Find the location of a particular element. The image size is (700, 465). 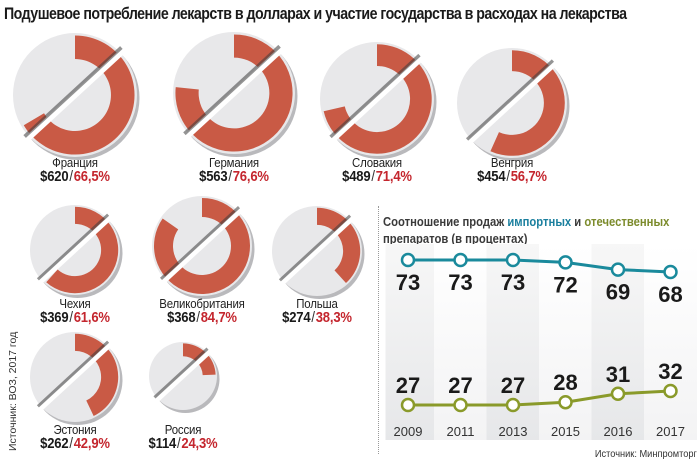

country-name: Словакия is located at coordinates (377, 162).